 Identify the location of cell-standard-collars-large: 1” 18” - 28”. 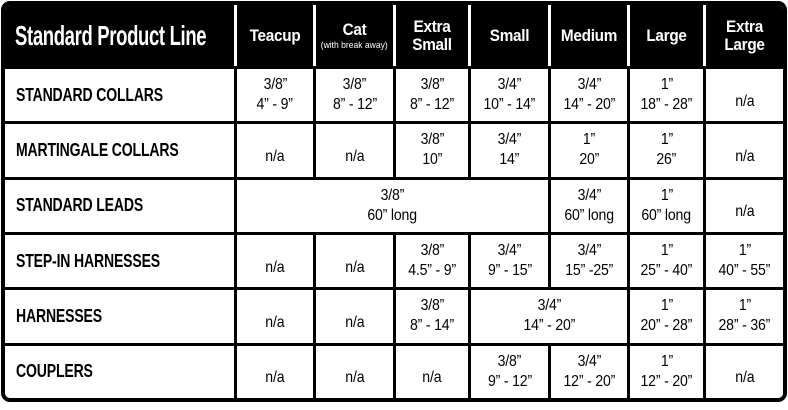
(665, 94).